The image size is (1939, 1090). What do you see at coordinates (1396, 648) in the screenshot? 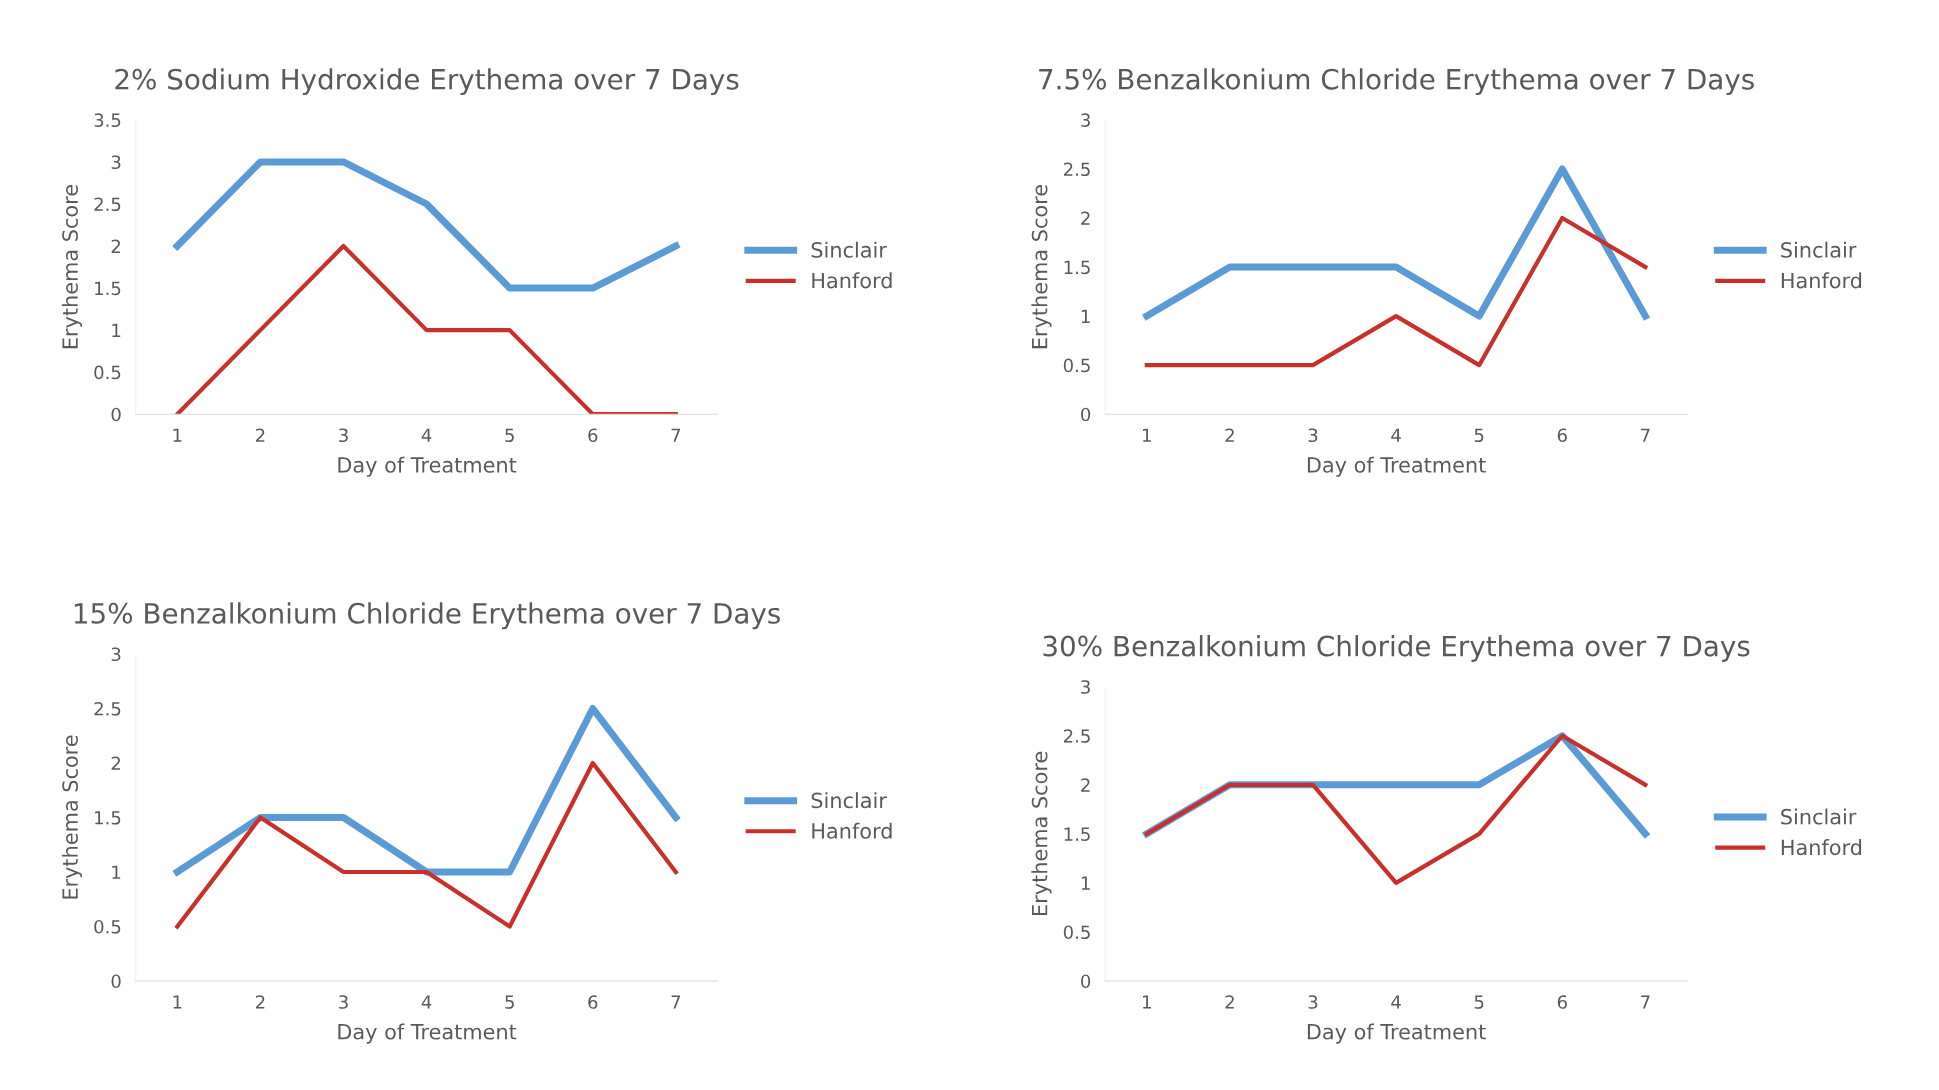
I see `chart-title: 30% Benzalkonium Chloride Erythema over 7 Days` at bounding box center [1396, 648].